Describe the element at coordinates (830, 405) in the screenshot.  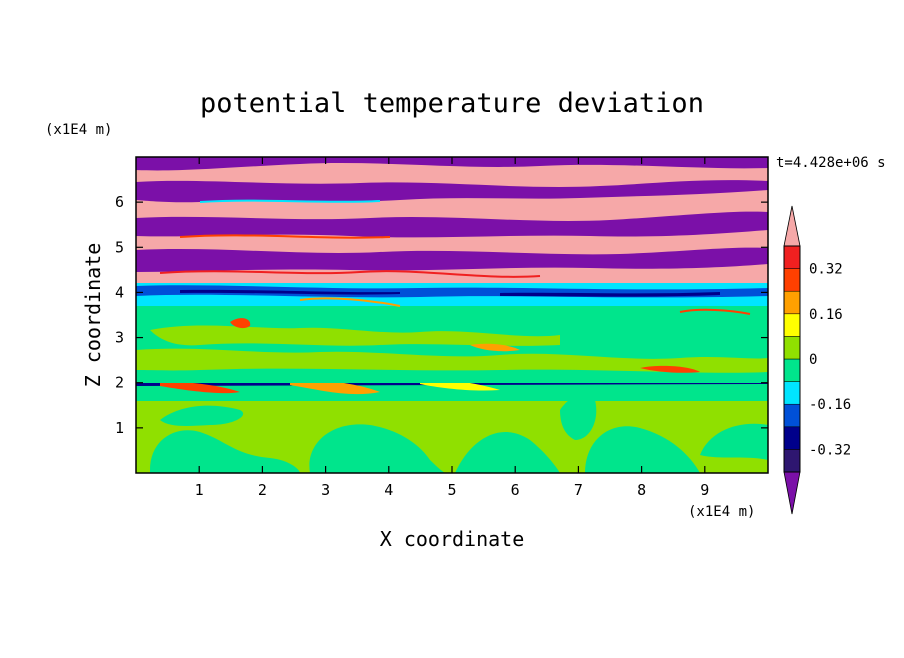
I see `colorbar-tick-label: -0.16` at that location.